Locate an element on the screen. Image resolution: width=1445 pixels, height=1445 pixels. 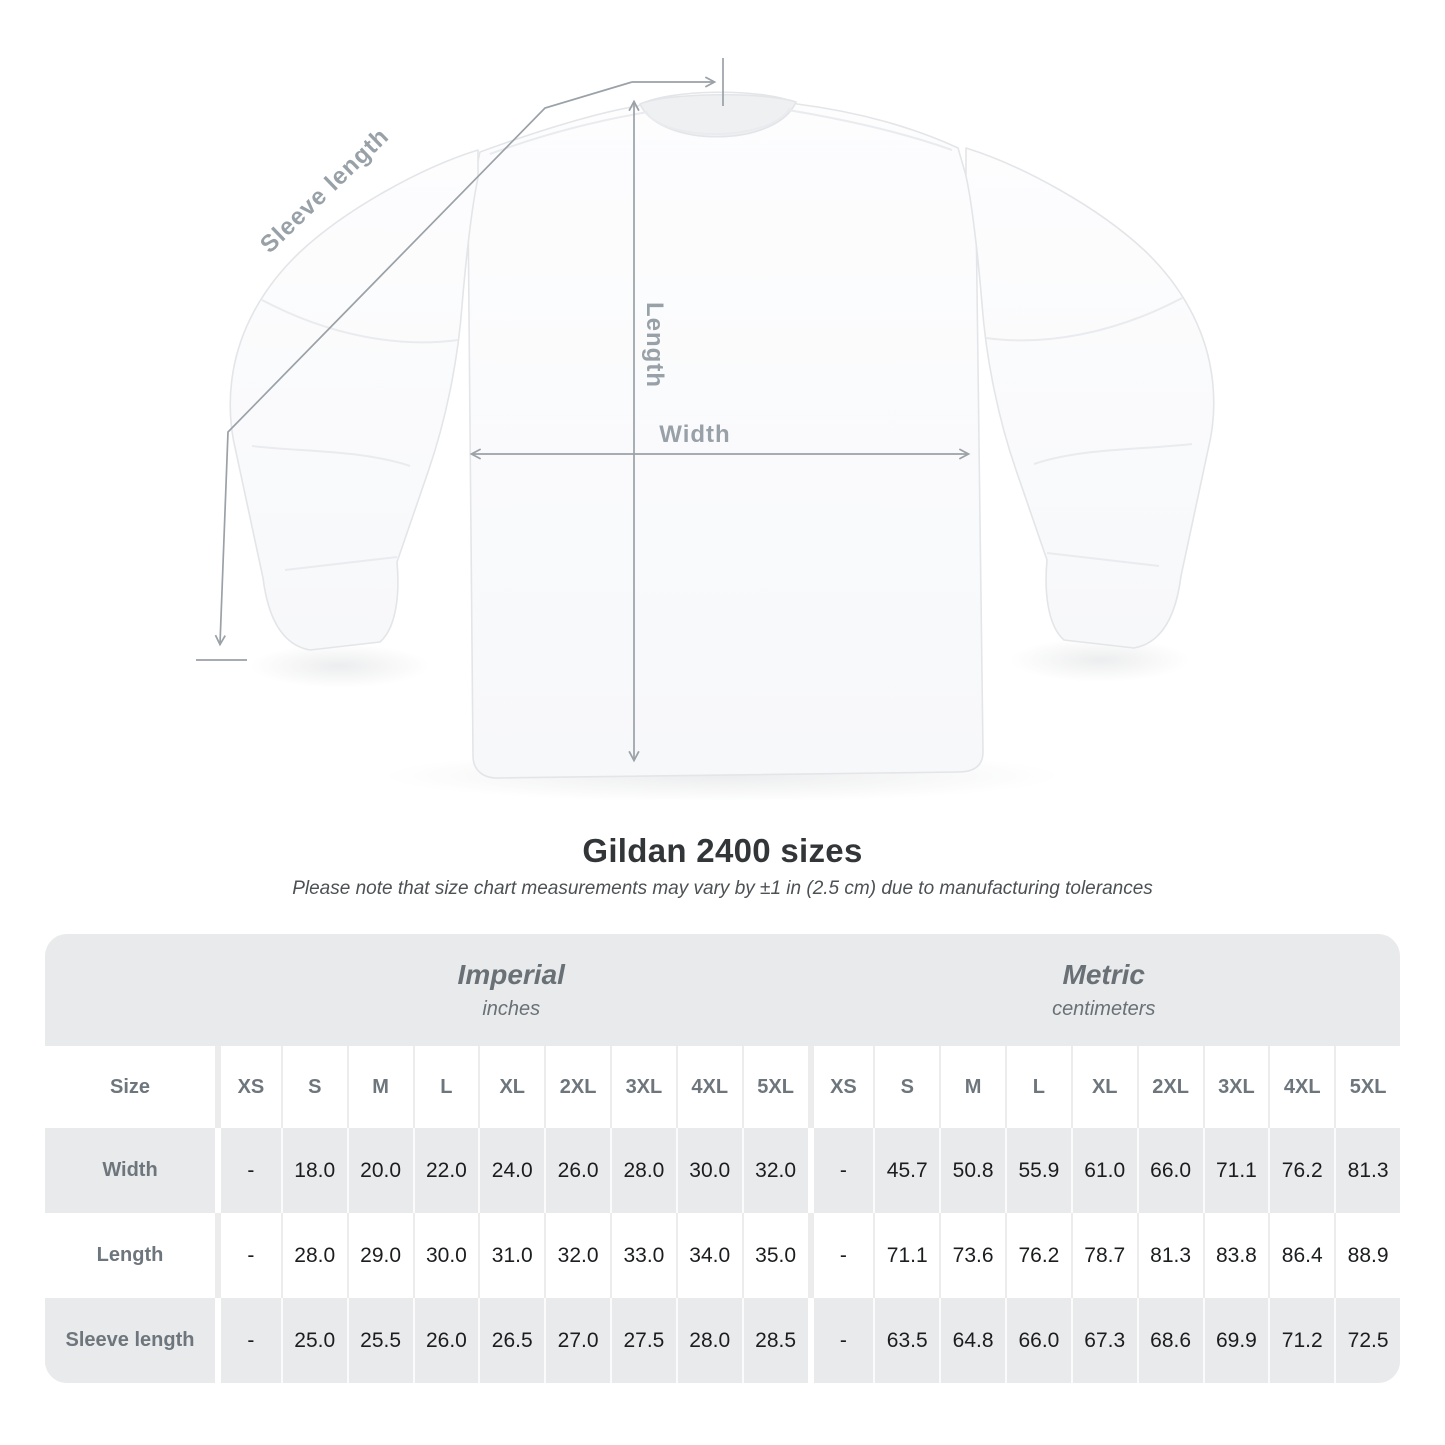
size-col-imperial-m: M is located at coordinates (379, 1087).